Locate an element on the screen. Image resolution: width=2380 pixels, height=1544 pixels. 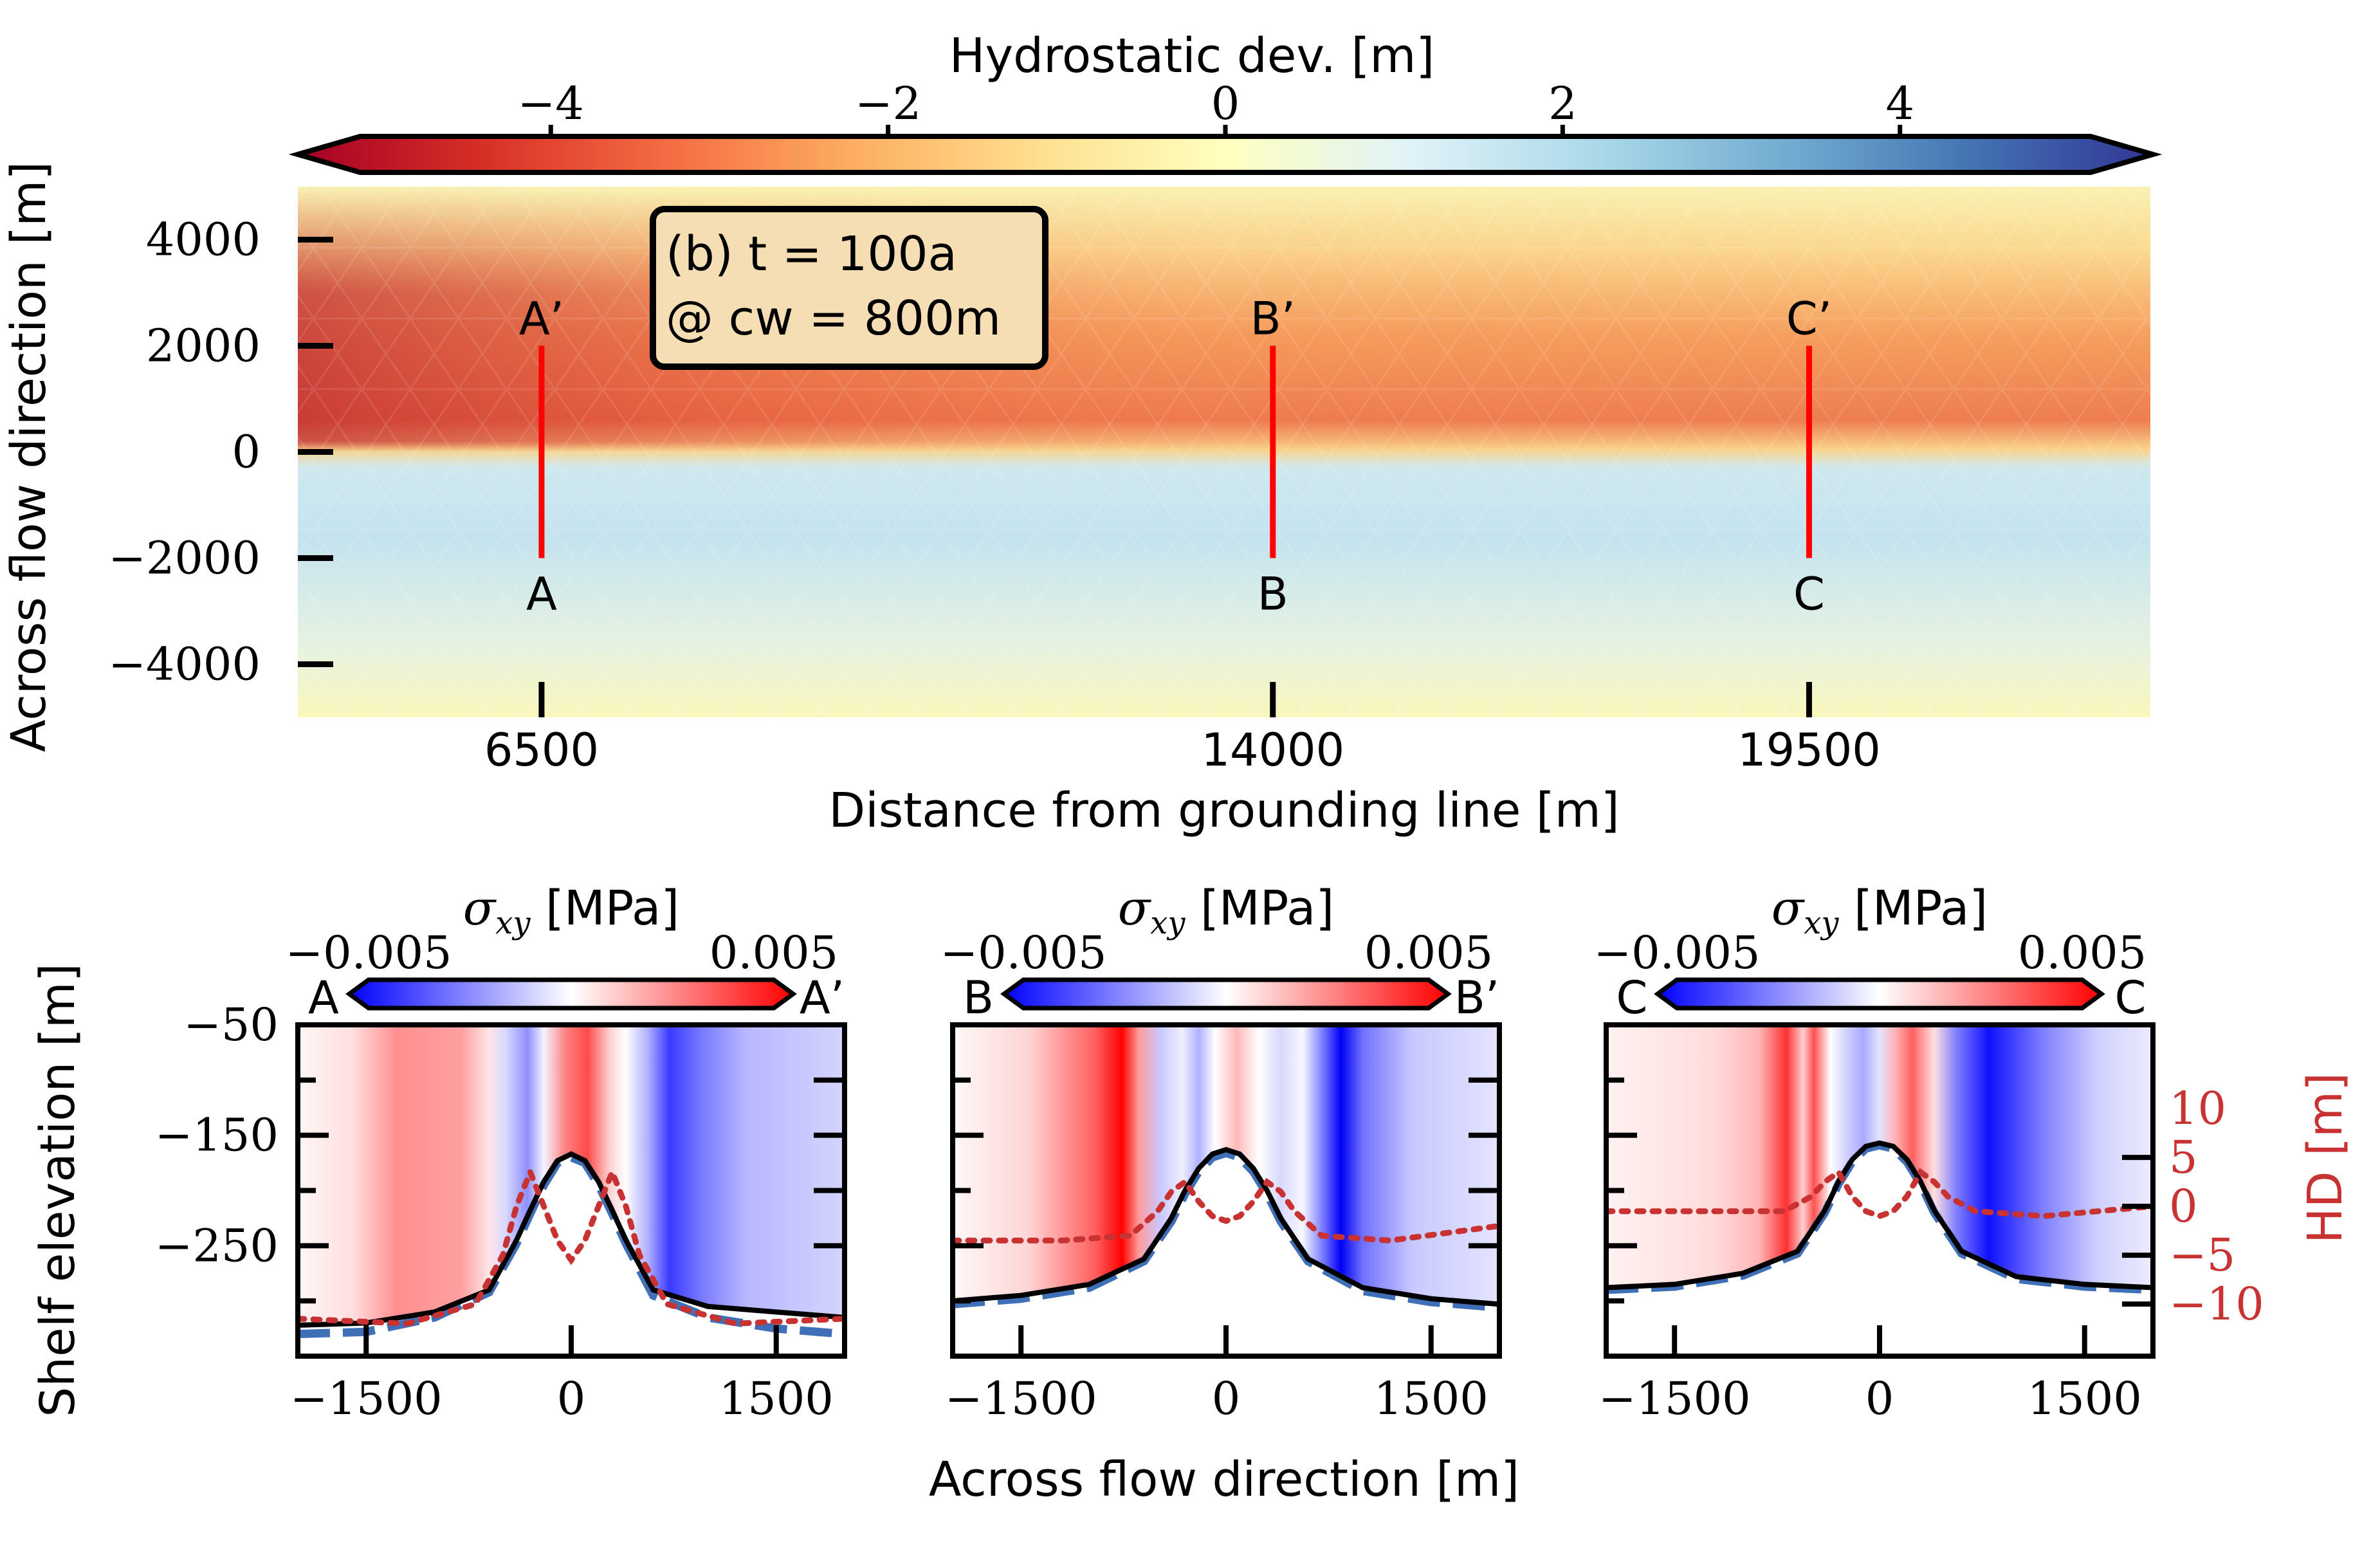
profile-end-label: B’ is located at coordinates (1272, 319).